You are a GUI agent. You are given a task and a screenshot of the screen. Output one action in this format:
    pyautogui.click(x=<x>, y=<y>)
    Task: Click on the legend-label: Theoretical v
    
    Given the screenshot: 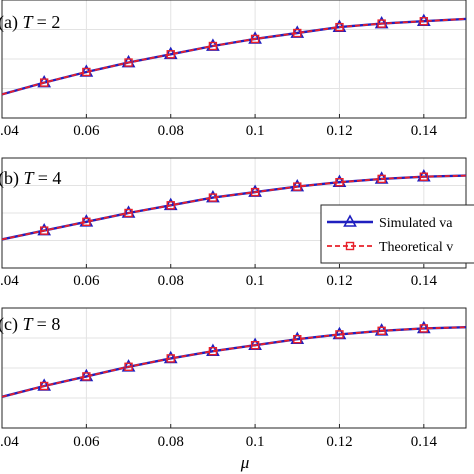 What is the action you would take?
    pyautogui.click(x=416, y=247)
    